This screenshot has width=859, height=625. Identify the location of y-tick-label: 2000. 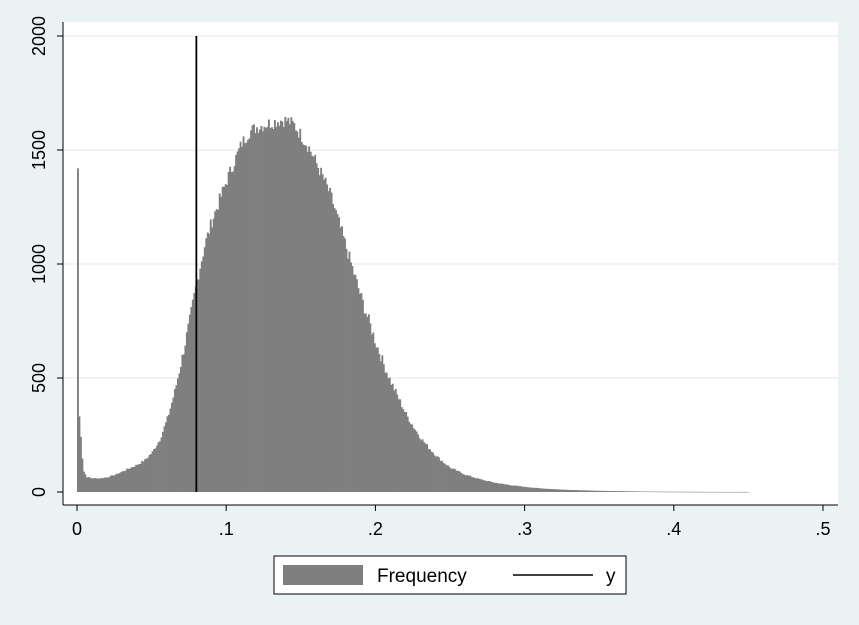
(39, 36).